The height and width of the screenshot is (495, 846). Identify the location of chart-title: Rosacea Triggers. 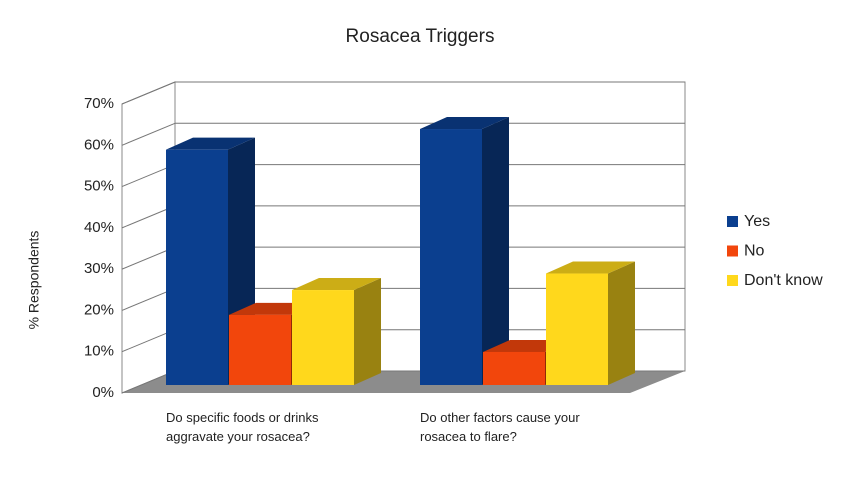
(420, 36).